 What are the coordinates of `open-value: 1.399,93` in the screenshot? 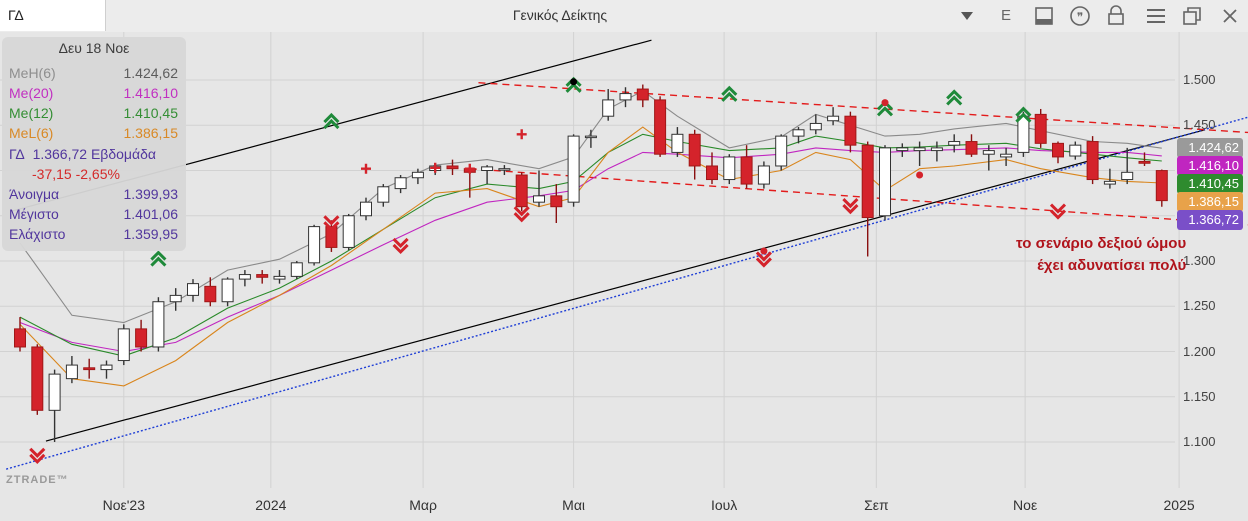 It's located at (151, 194).